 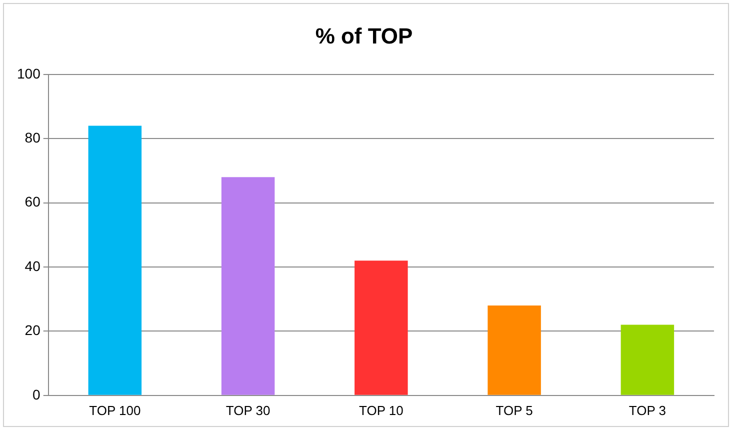 I want to click on x-tick-label: TOP 100, so click(x=115, y=410).